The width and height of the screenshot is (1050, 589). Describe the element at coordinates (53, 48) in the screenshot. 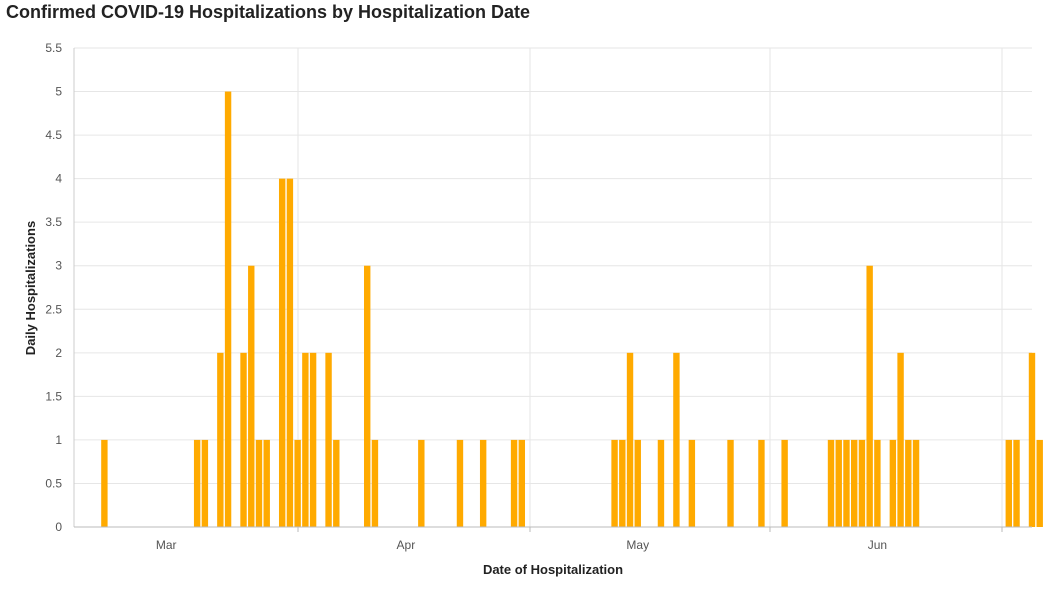

I see `y-tick-label: 5.5` at that location.